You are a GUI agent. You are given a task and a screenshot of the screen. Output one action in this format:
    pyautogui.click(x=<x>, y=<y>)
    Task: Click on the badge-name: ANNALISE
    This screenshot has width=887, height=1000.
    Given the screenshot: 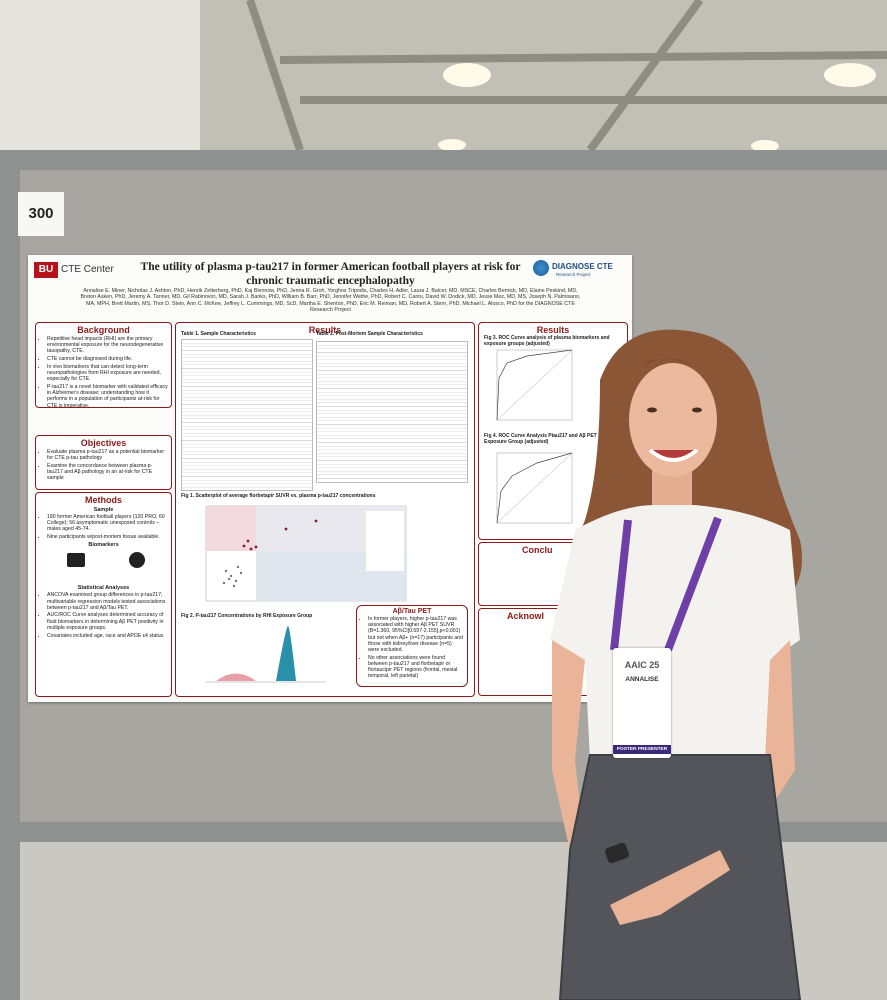 What is the action you would take?
    pyautogui.click(x=642, y=679)
    